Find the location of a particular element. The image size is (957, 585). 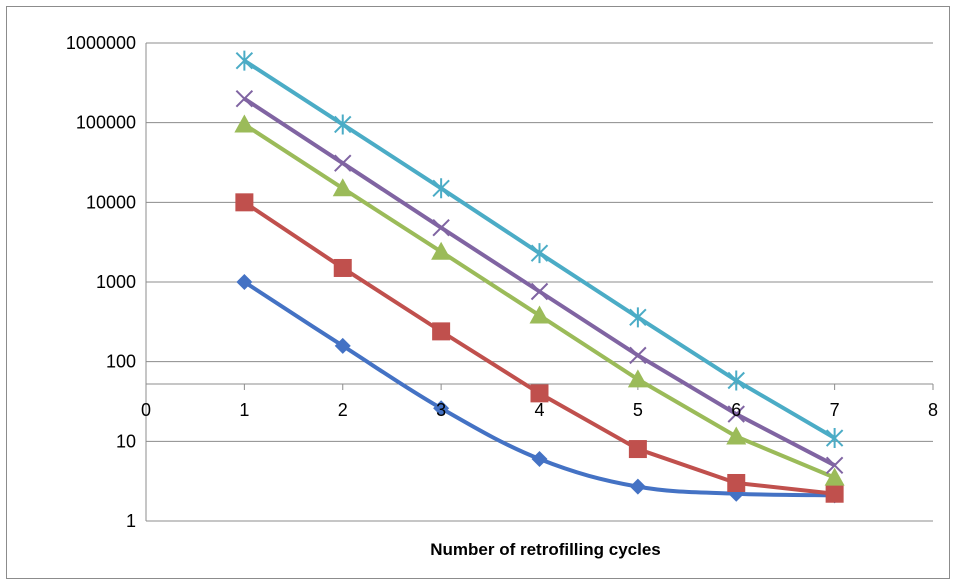

x-tick-label: 0 is located at coordinates (146, 410).